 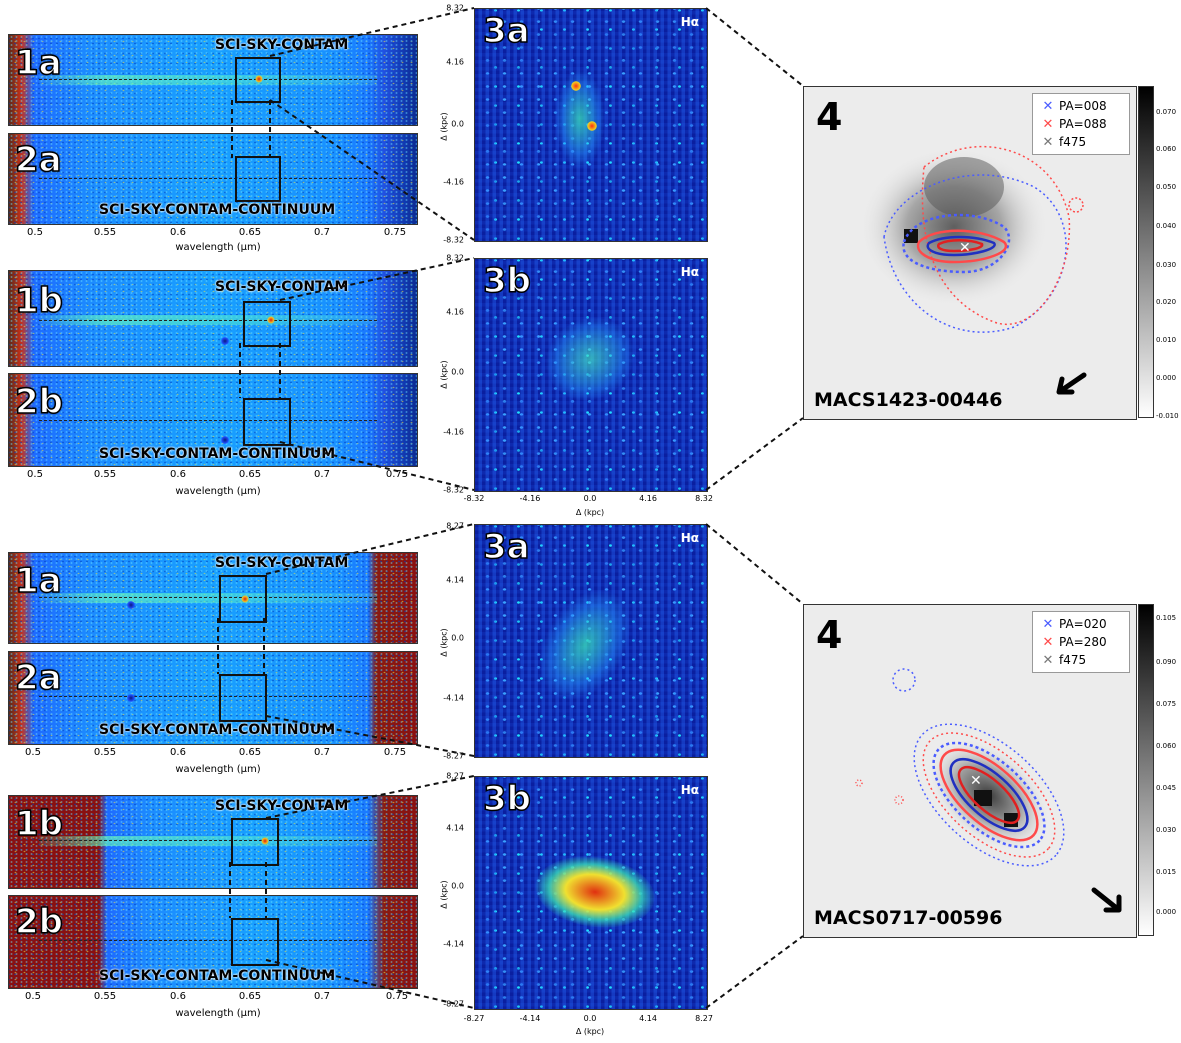 I want to click on legend-item: ✕ PA=008, so click(x=1081, y=106).